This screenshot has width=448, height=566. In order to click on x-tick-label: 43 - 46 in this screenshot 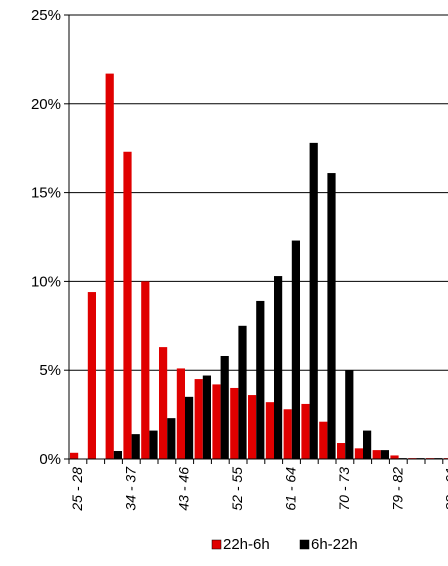, I will do `click(184, 489)`.